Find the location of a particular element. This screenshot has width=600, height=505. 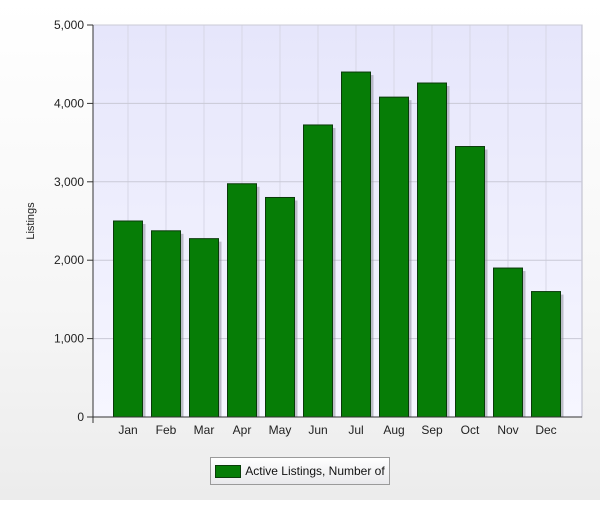

y-tick-label: 5,000 is located at coordinates (69, 25).